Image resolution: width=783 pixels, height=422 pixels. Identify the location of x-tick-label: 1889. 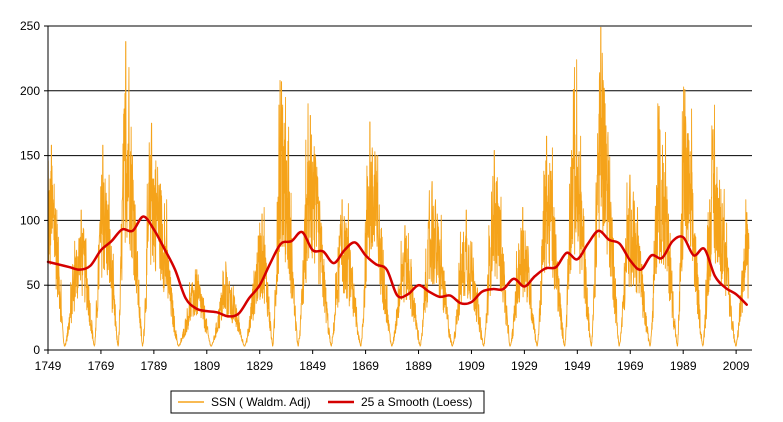
(418, 366).